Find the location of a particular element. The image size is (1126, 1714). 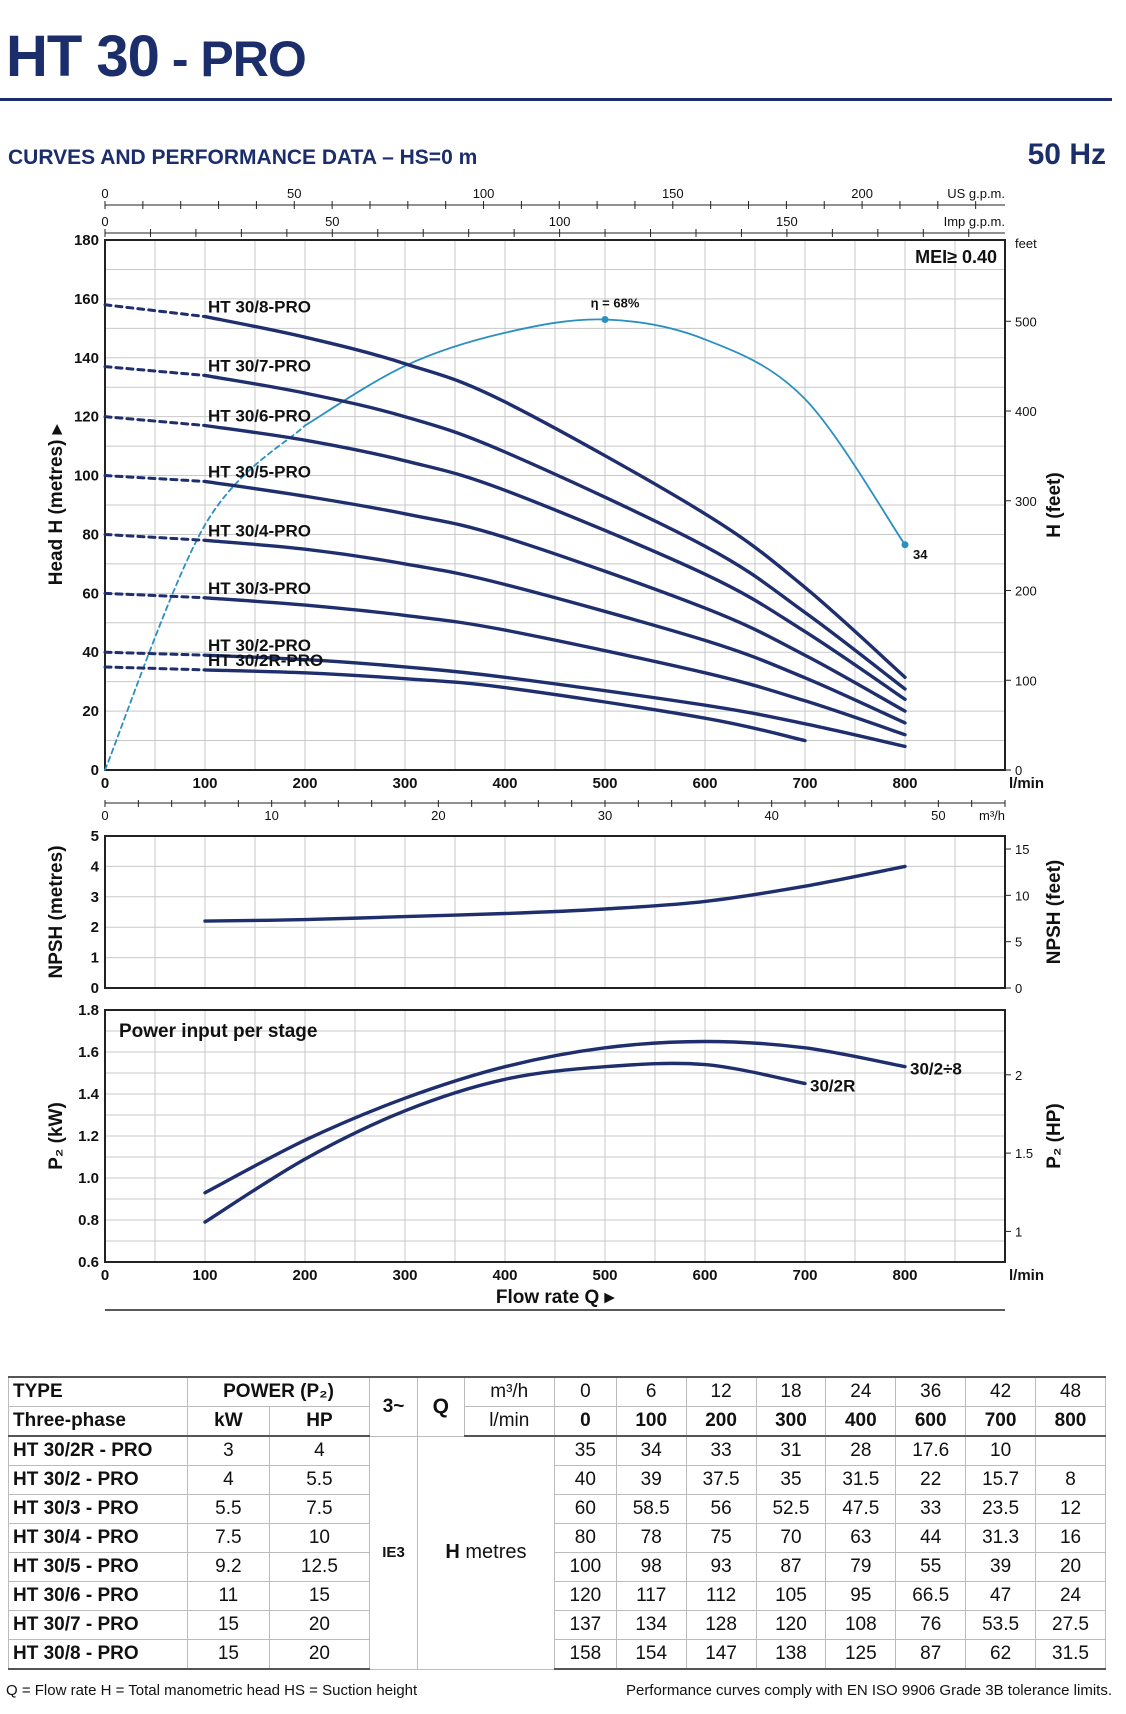

head-curve-label: HT 30/2-PRO is located at coordinates (259, 645).